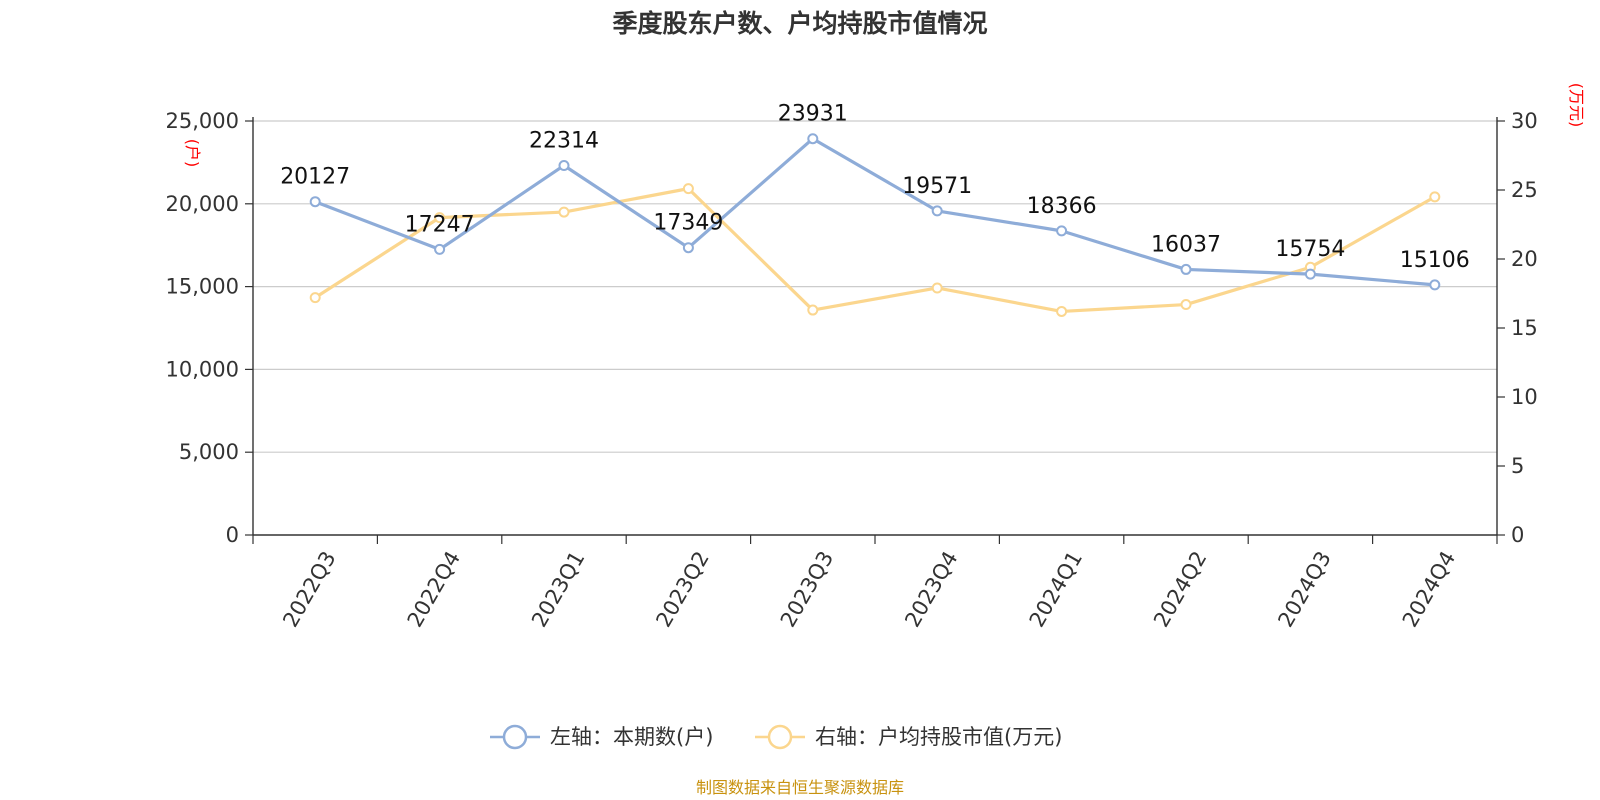 Image resolution: width=1600 pixels, height=800 pixels. What do you see at coordinates (1524, 328) in the screenshot?
I see `right-tick-label: 15` at bounding box center [1524, 328].